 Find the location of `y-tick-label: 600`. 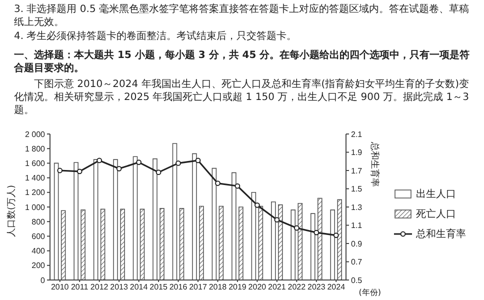

y-tick-label: 600 is located at coordinates (39, 237).